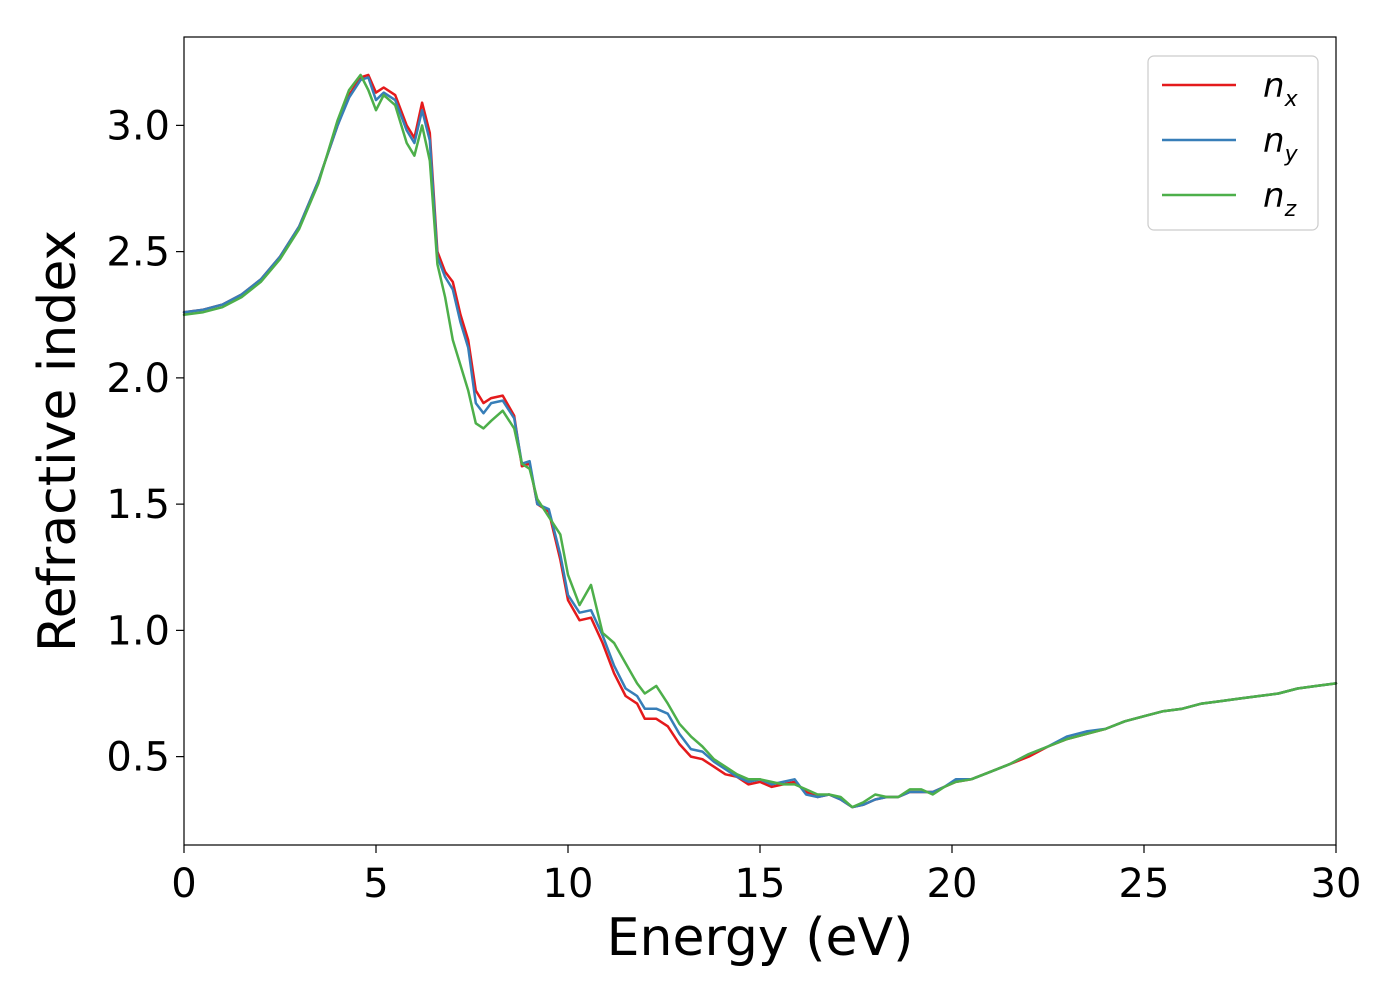 This screenshot has width=1400, height=1000. I want to click on legend-label: nz, so click(1280, 199).